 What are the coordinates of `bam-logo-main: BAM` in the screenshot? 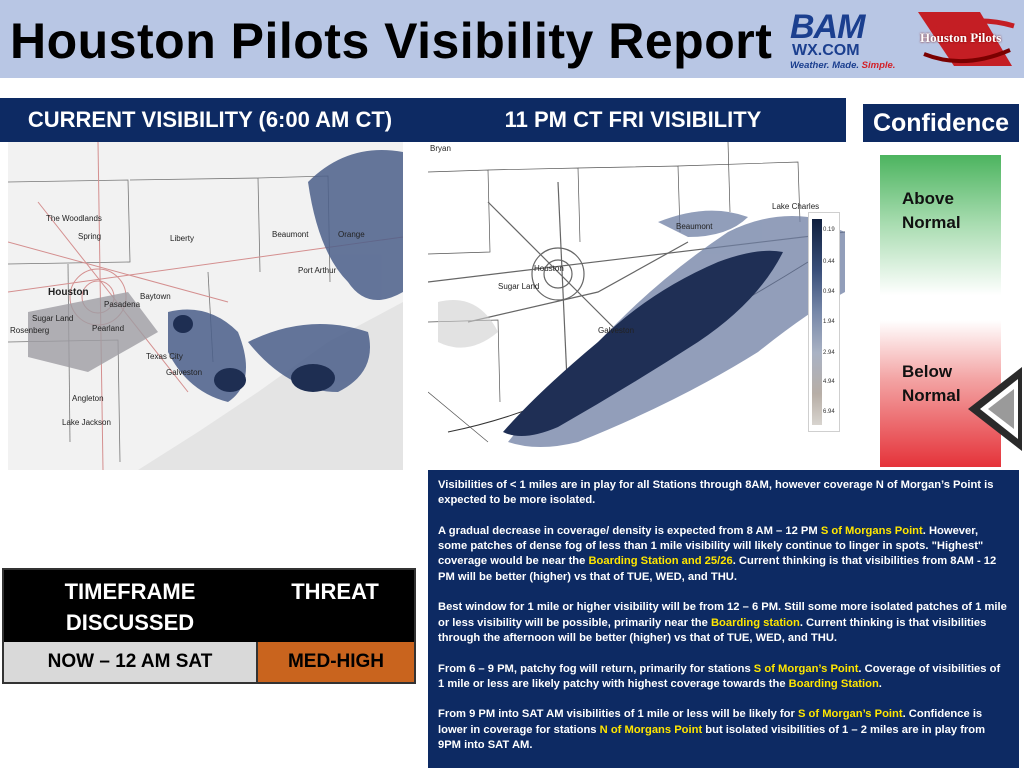 It's located at (827, 27).